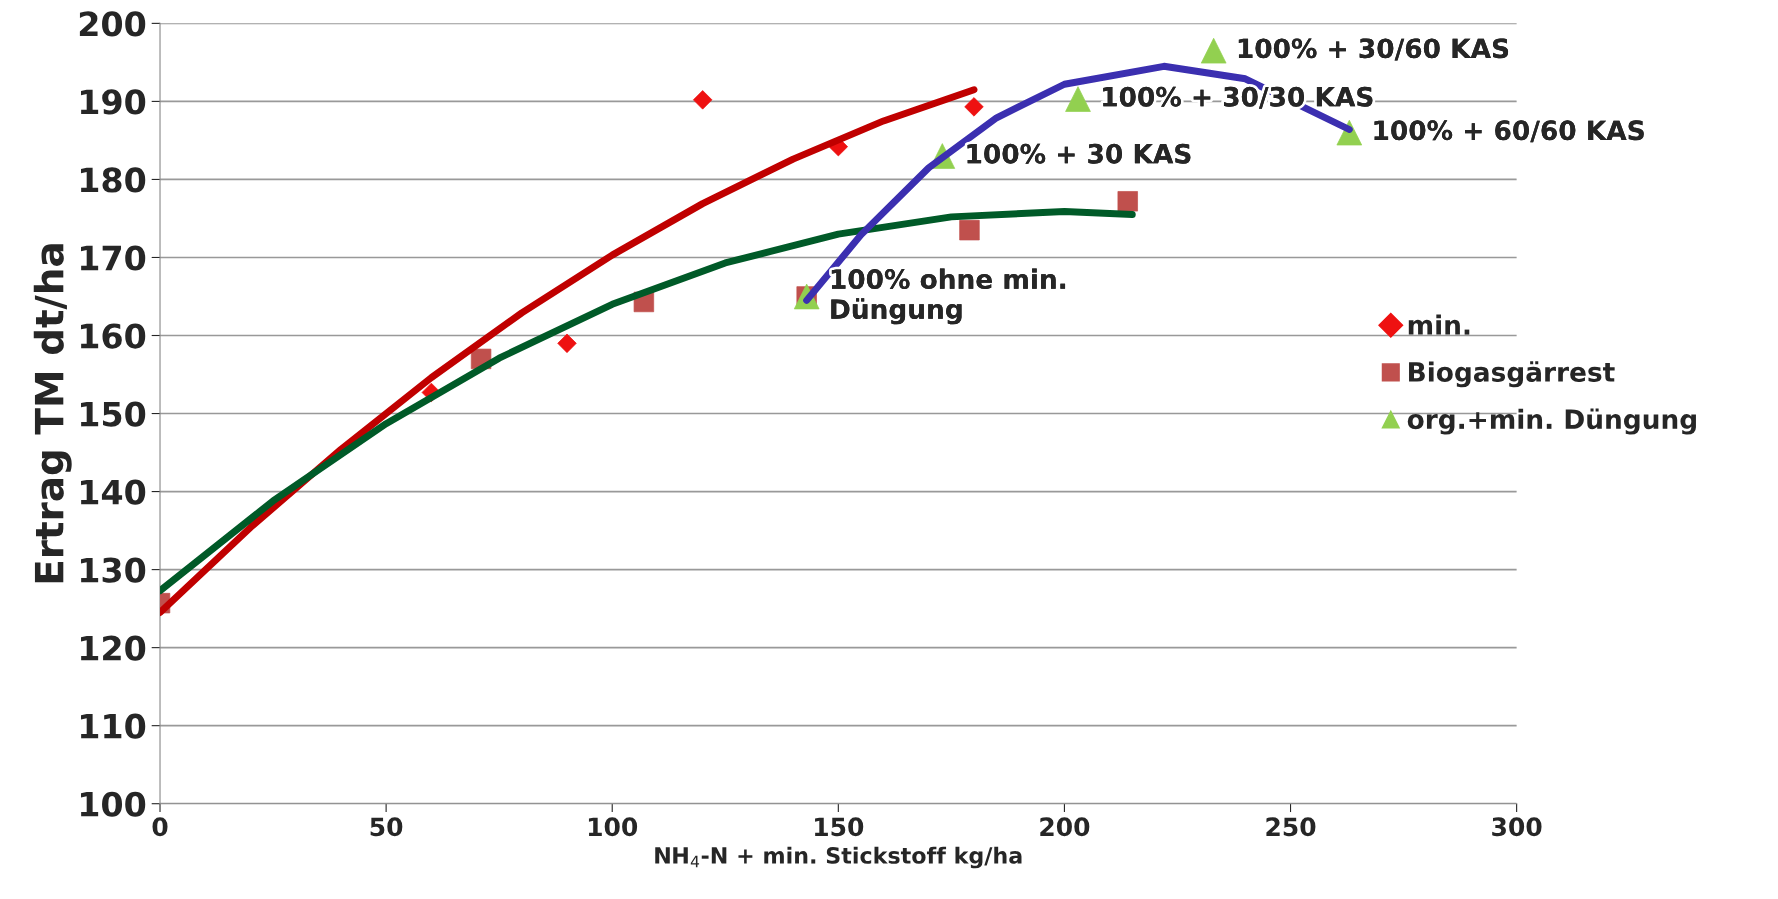  I want to click on y-tick-label: 130, so click(113, 570).